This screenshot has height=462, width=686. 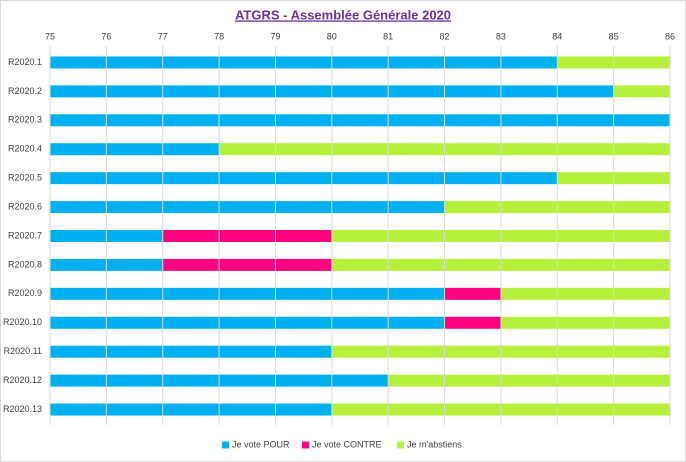 What do you see at coordinates (25, 149) in the screenshot?
I see `y-tick-label: R2020.4` at bounding box center [25, 149].